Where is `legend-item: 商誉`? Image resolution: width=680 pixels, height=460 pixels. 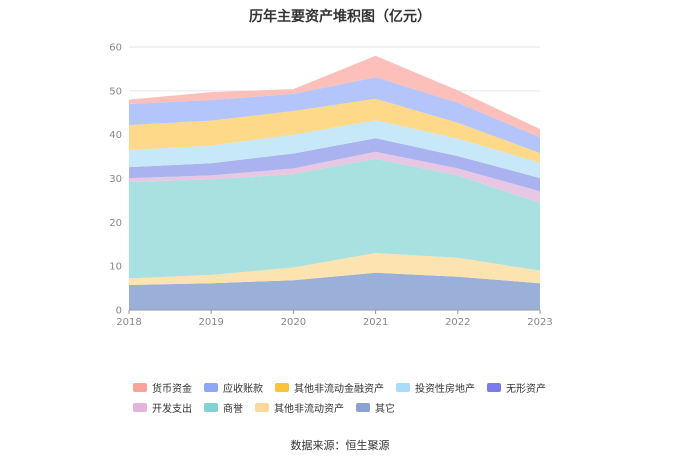 legend-item: 商誉 is located at coordinates (223, 407).